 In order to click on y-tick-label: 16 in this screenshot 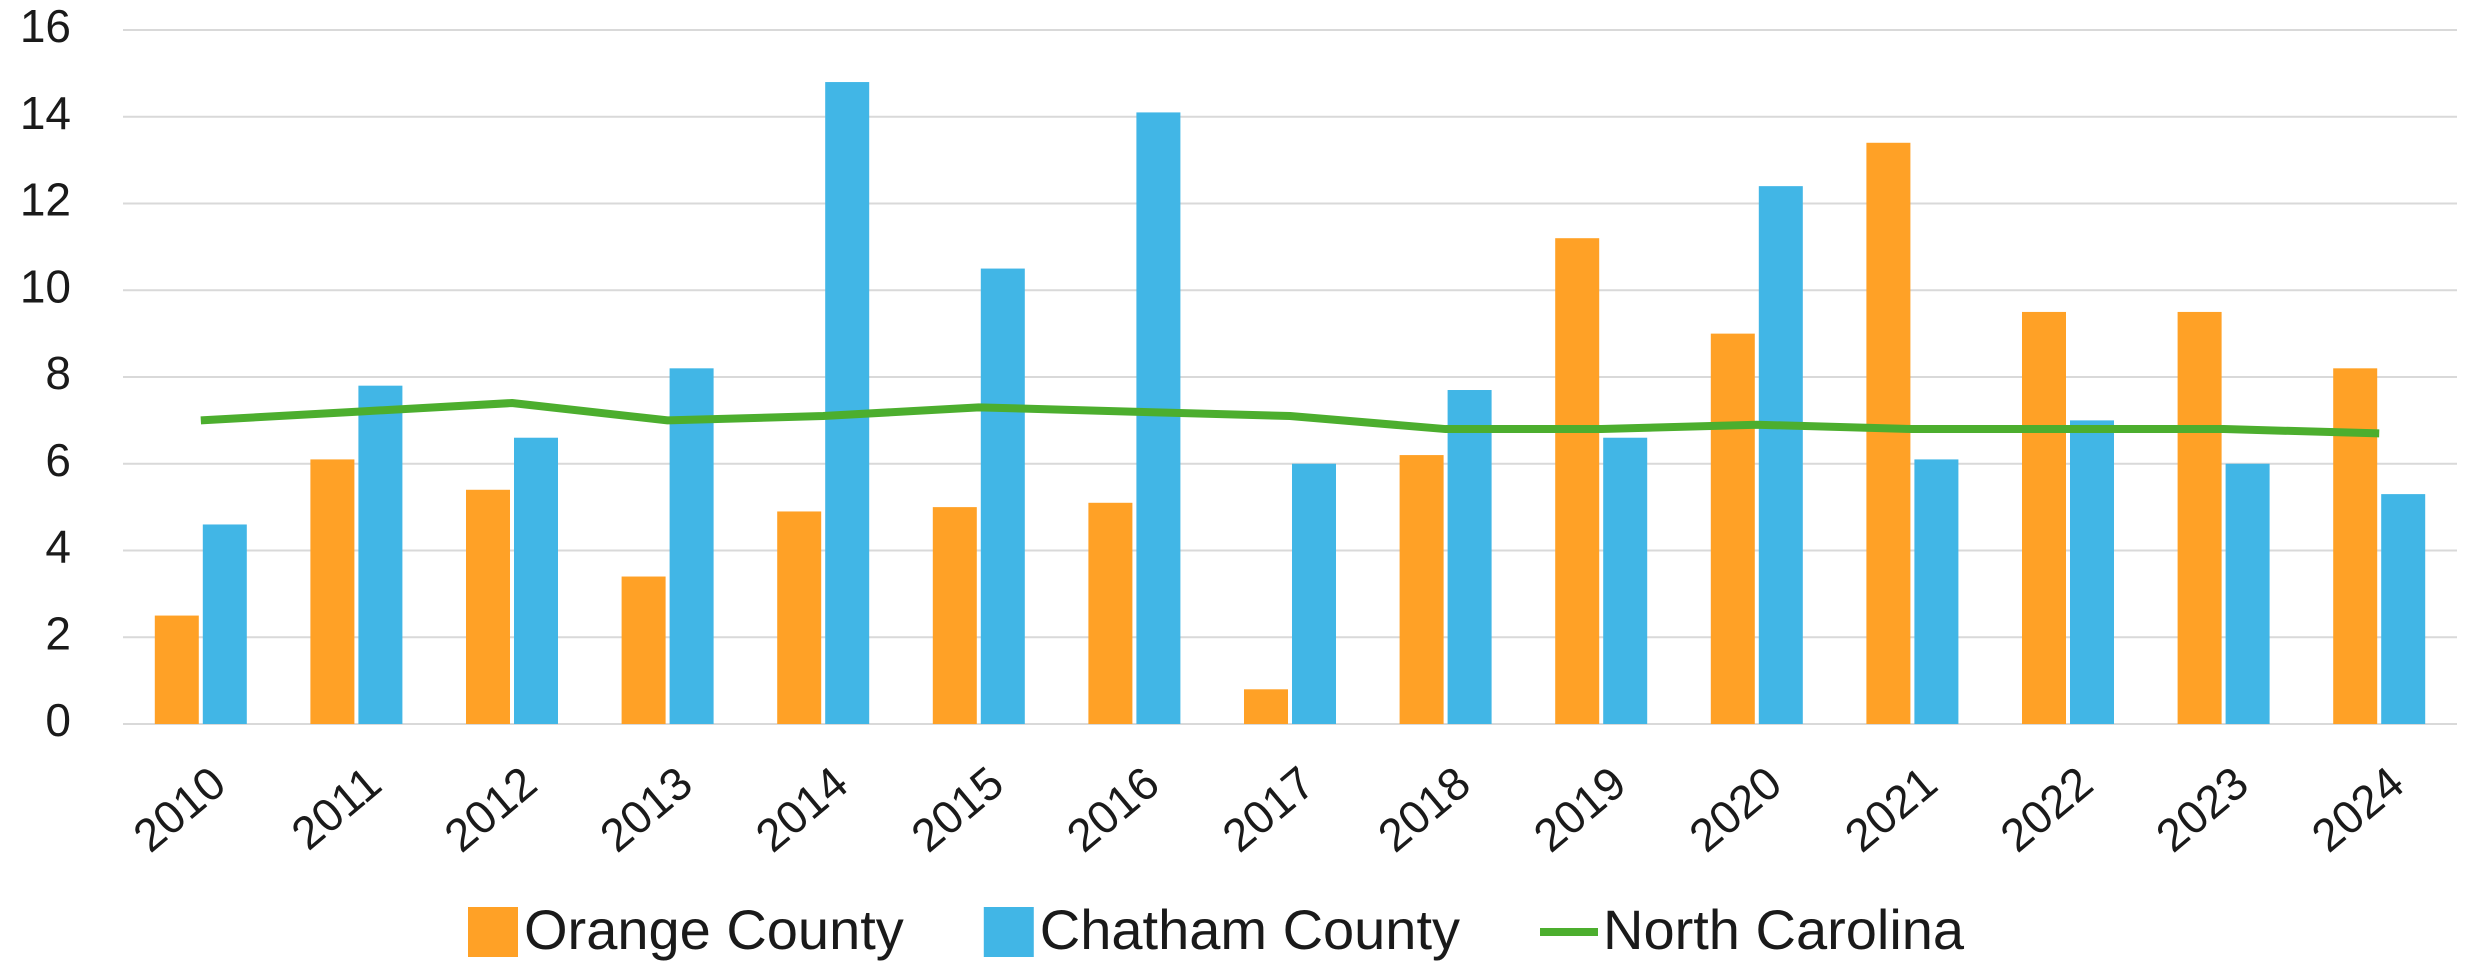, I will do `click(45, 26)`.